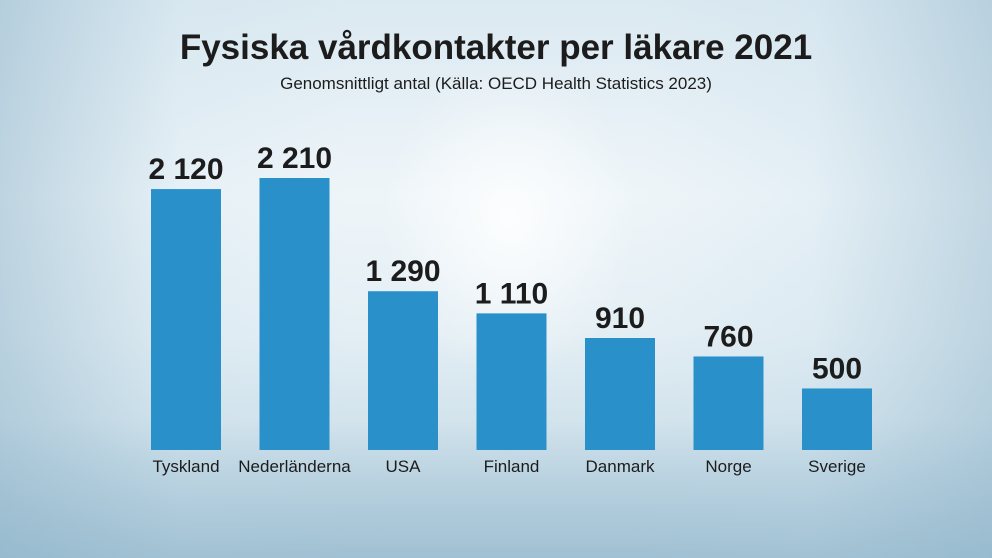  What do you see at coordinates (620, 318) in the screenshot?
I see `value-label-danmark: 910` at bounding box center [620, 318].